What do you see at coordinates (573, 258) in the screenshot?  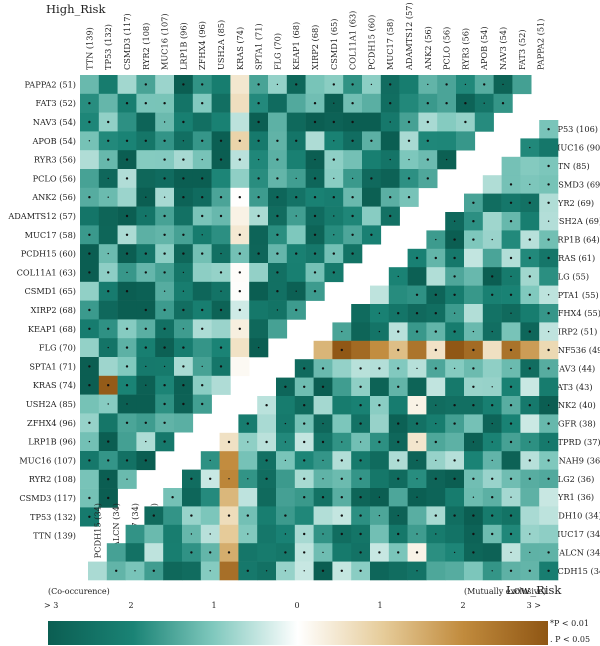 I see `lr-row-label: KRAS (61)` at bounding box center [573, 258].